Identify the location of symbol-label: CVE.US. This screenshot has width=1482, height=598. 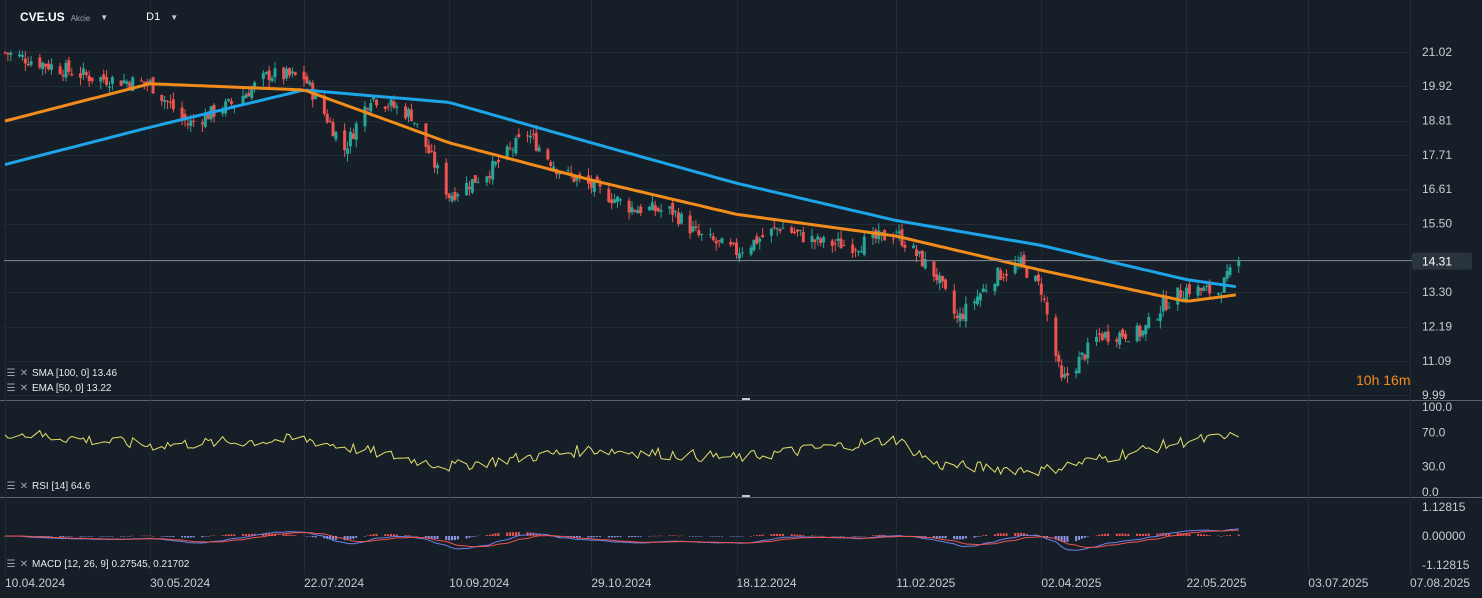
(42, 17).